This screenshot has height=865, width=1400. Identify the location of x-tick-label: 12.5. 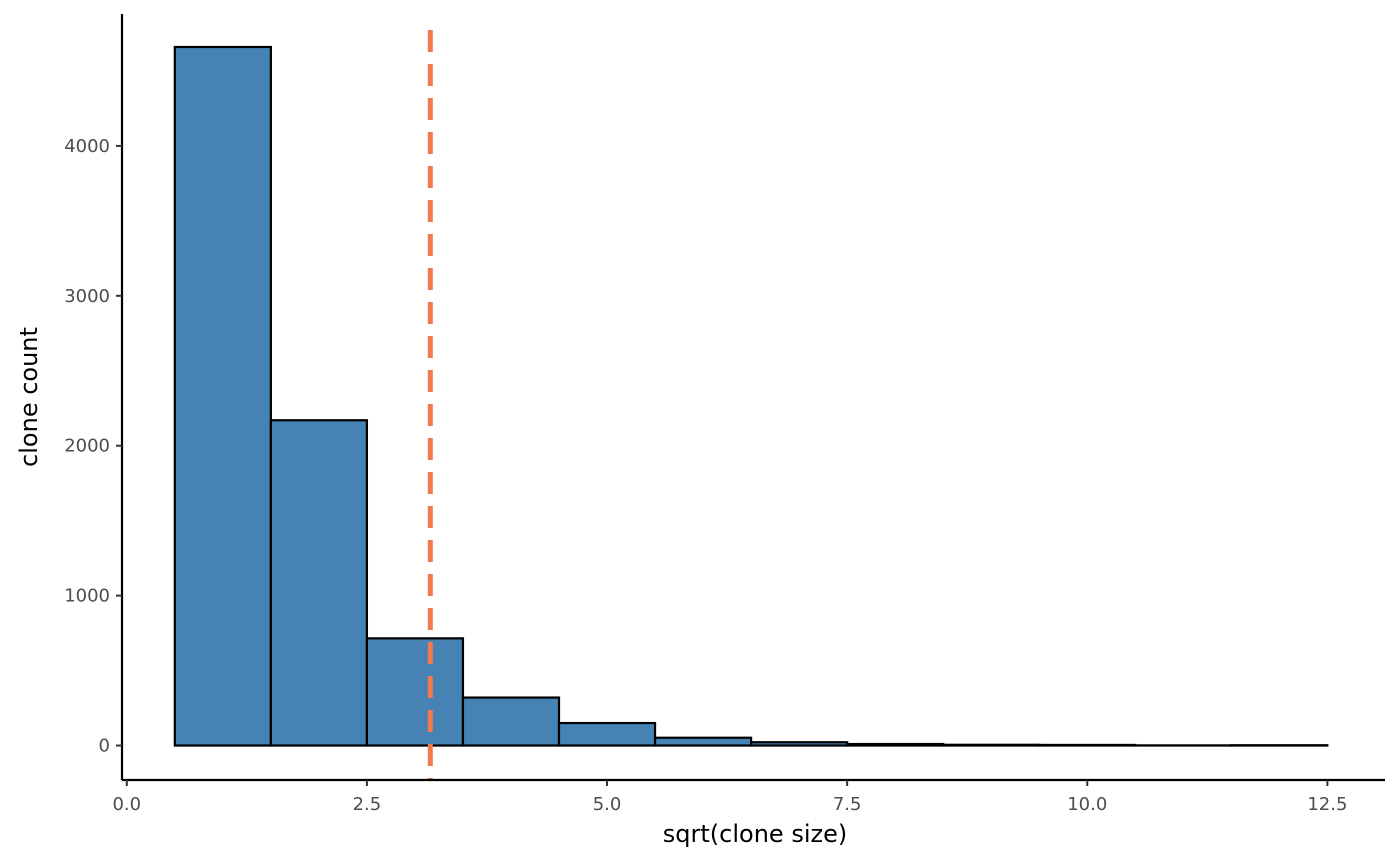
(1327, 804).